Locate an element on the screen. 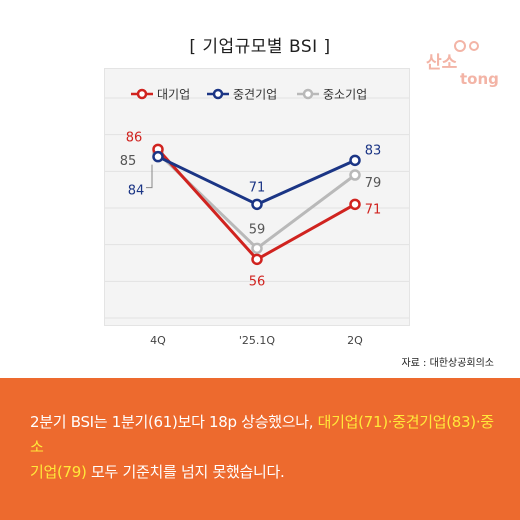 The width and height of the screenshot is (520, 520). x-tick-label-2: 2Q is located at coordinates (355, 340).